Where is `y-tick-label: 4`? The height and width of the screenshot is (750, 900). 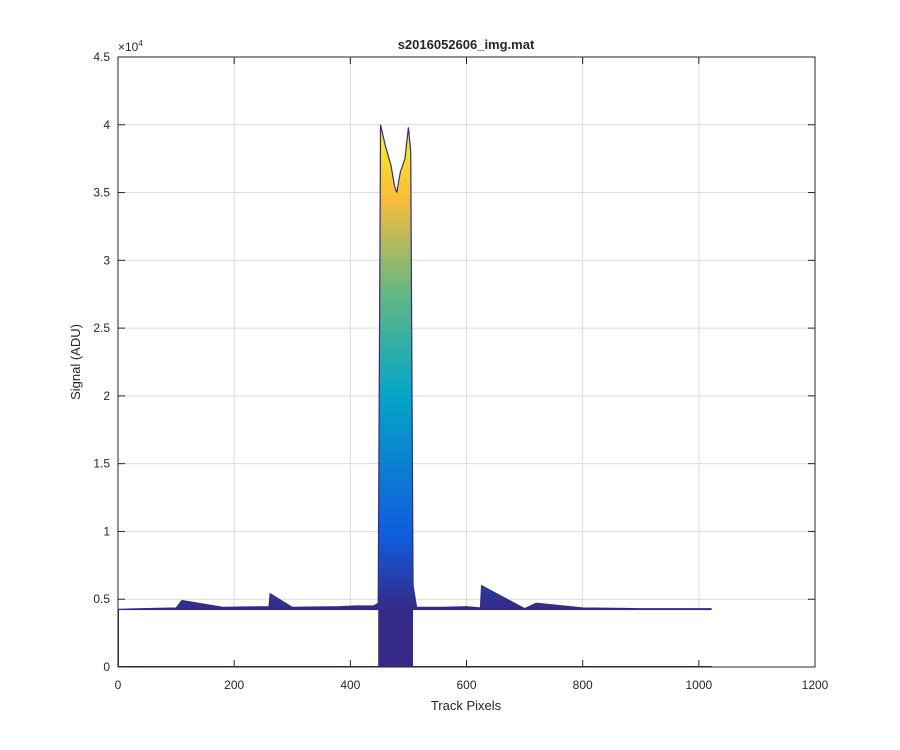 y-tick-label: 4 is located at coordinates (106, 125).